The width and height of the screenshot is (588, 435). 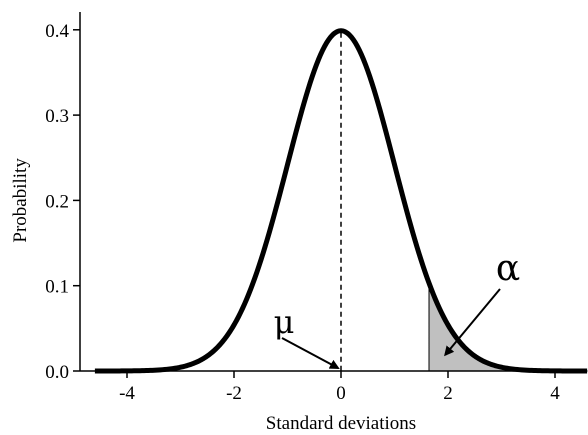 What do you see at coordinates (57, 31) in the screenshot?
I see `y-tick-label: 0.4` at bounding box center [57, 31].